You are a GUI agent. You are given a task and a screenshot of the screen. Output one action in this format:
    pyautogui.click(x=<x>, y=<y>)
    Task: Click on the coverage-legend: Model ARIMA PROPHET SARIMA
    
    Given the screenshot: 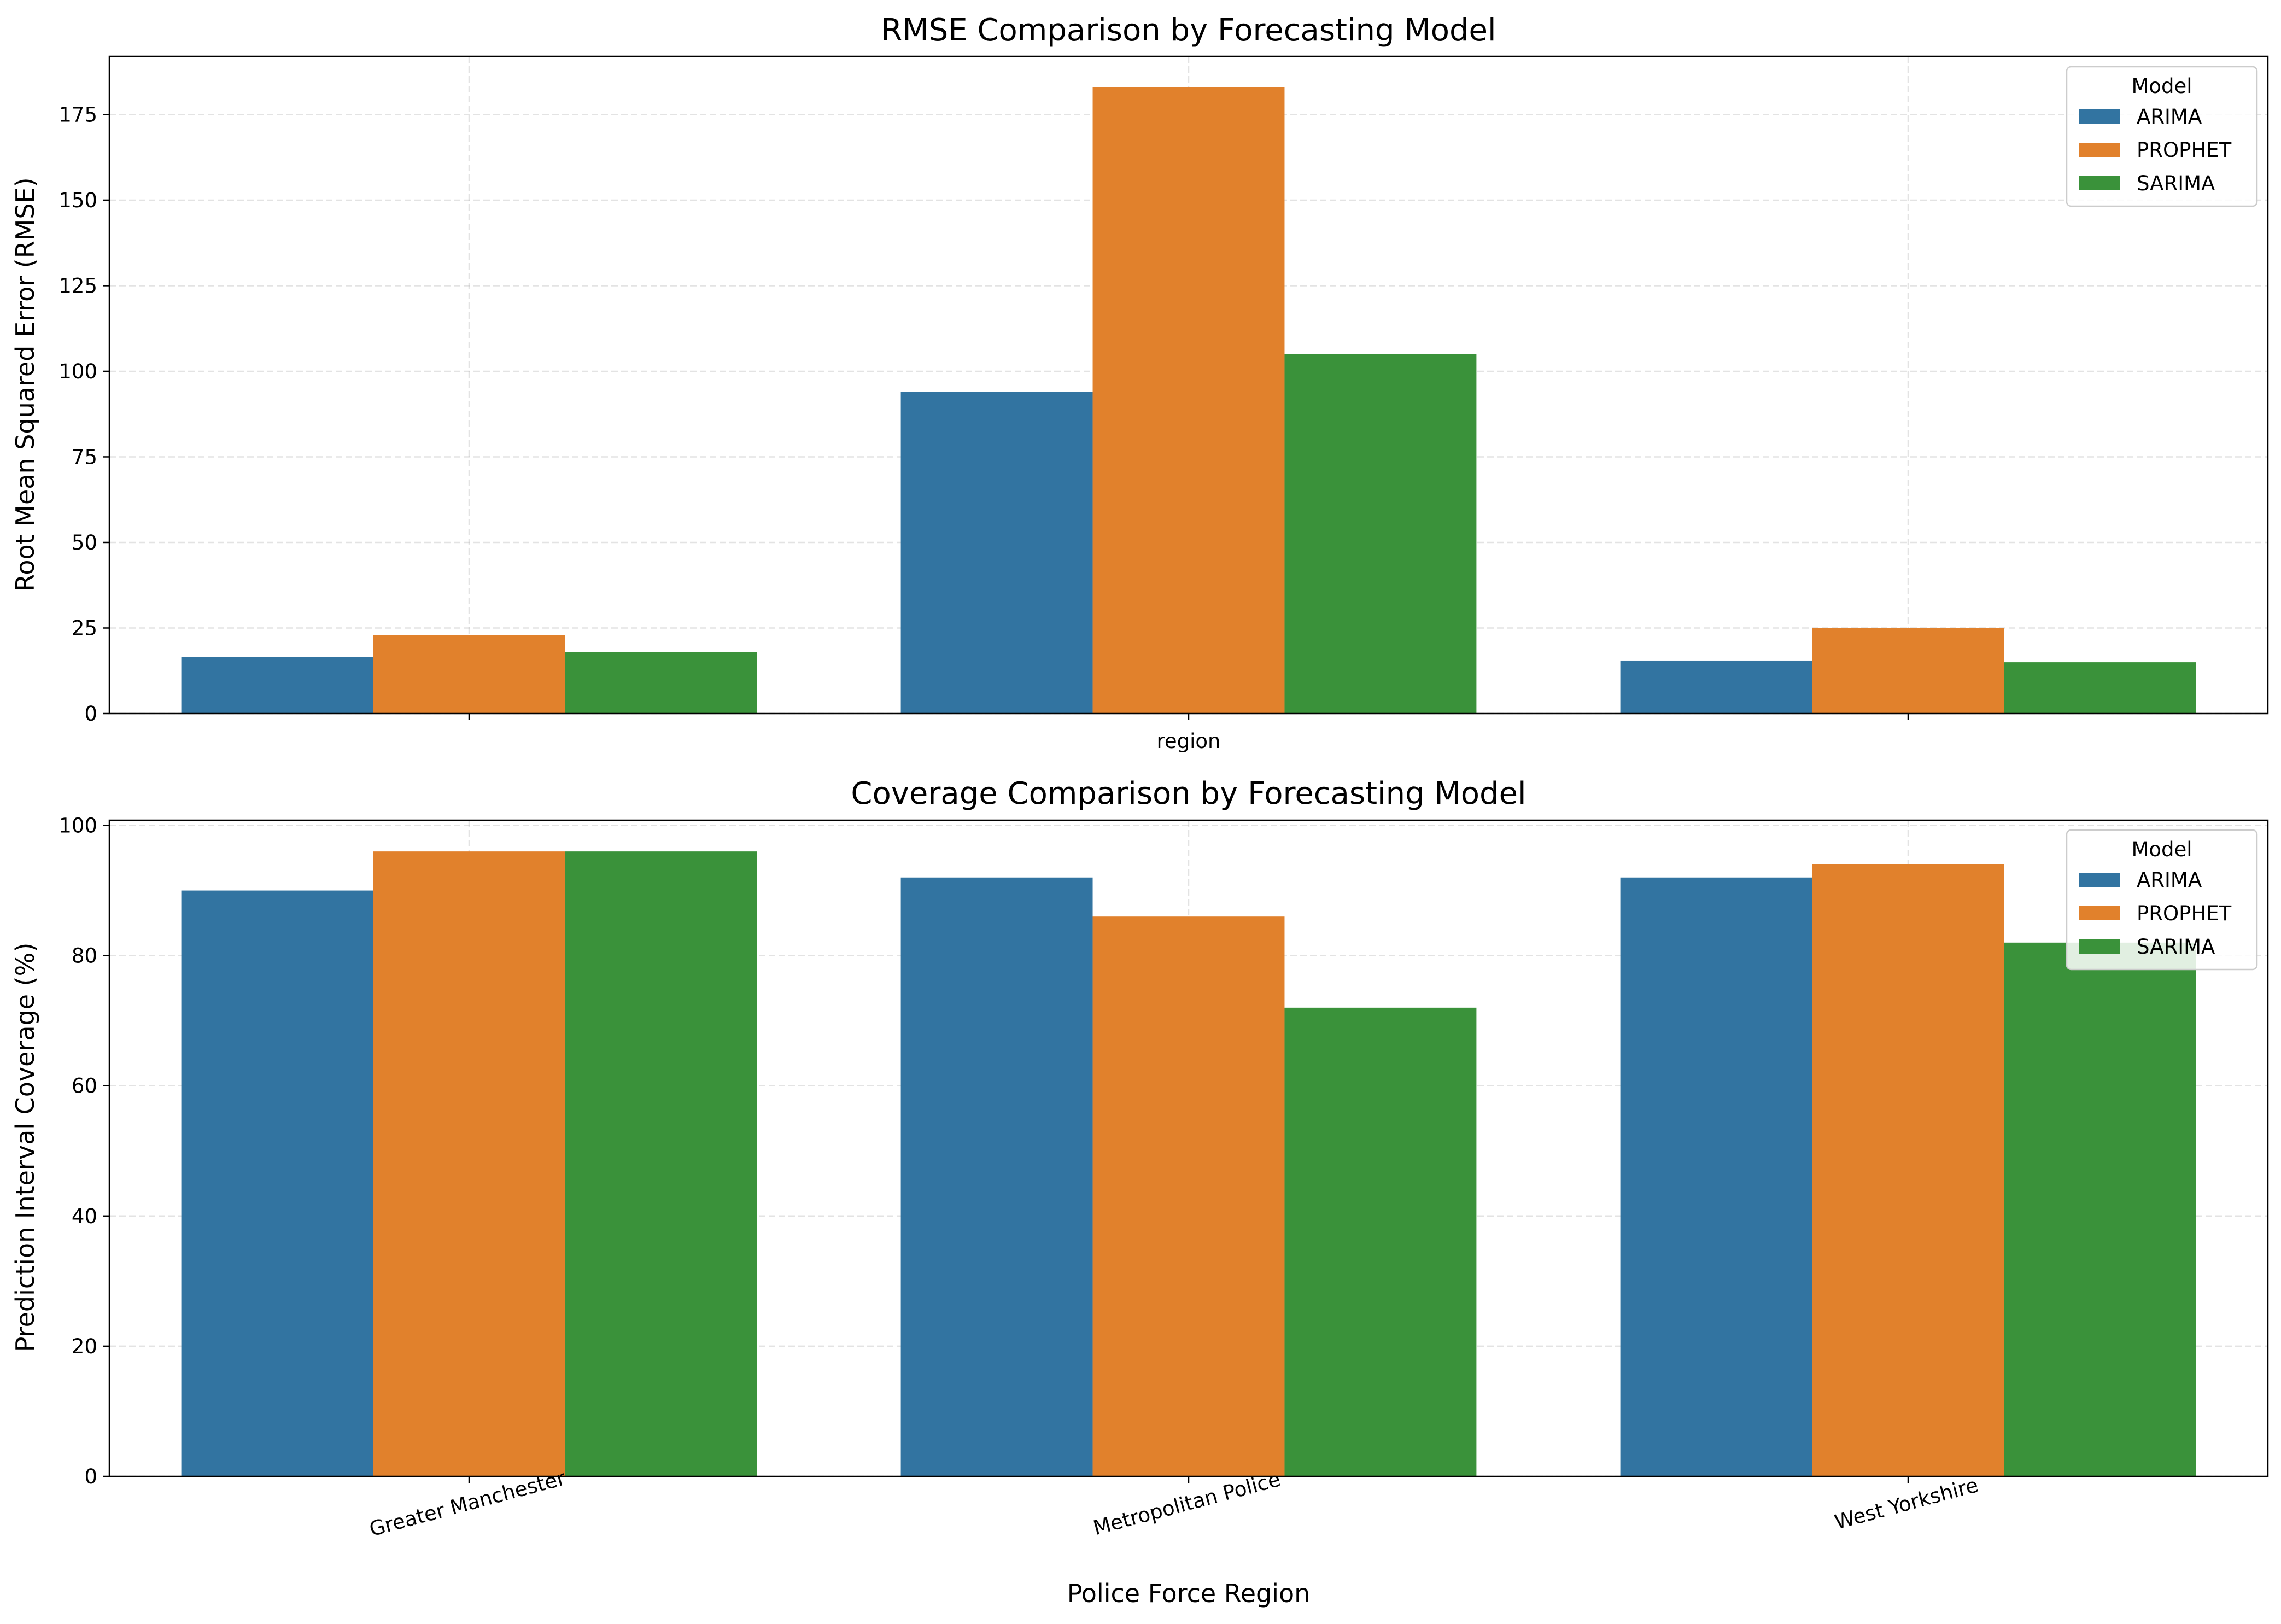 What is the action you would take?
    pyautogui.click(x=2162, y=900)
    